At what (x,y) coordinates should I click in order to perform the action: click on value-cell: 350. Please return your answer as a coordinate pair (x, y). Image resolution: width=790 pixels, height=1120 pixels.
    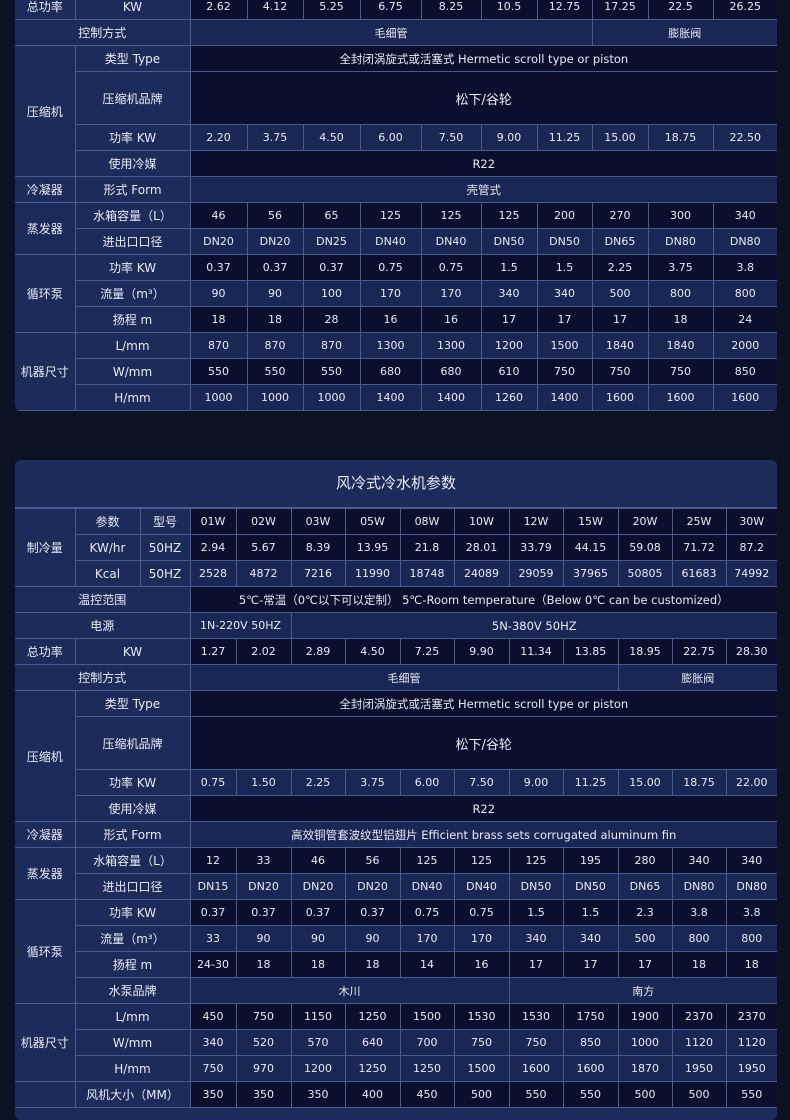
    Looking at the image, I should click on (263, 1094).